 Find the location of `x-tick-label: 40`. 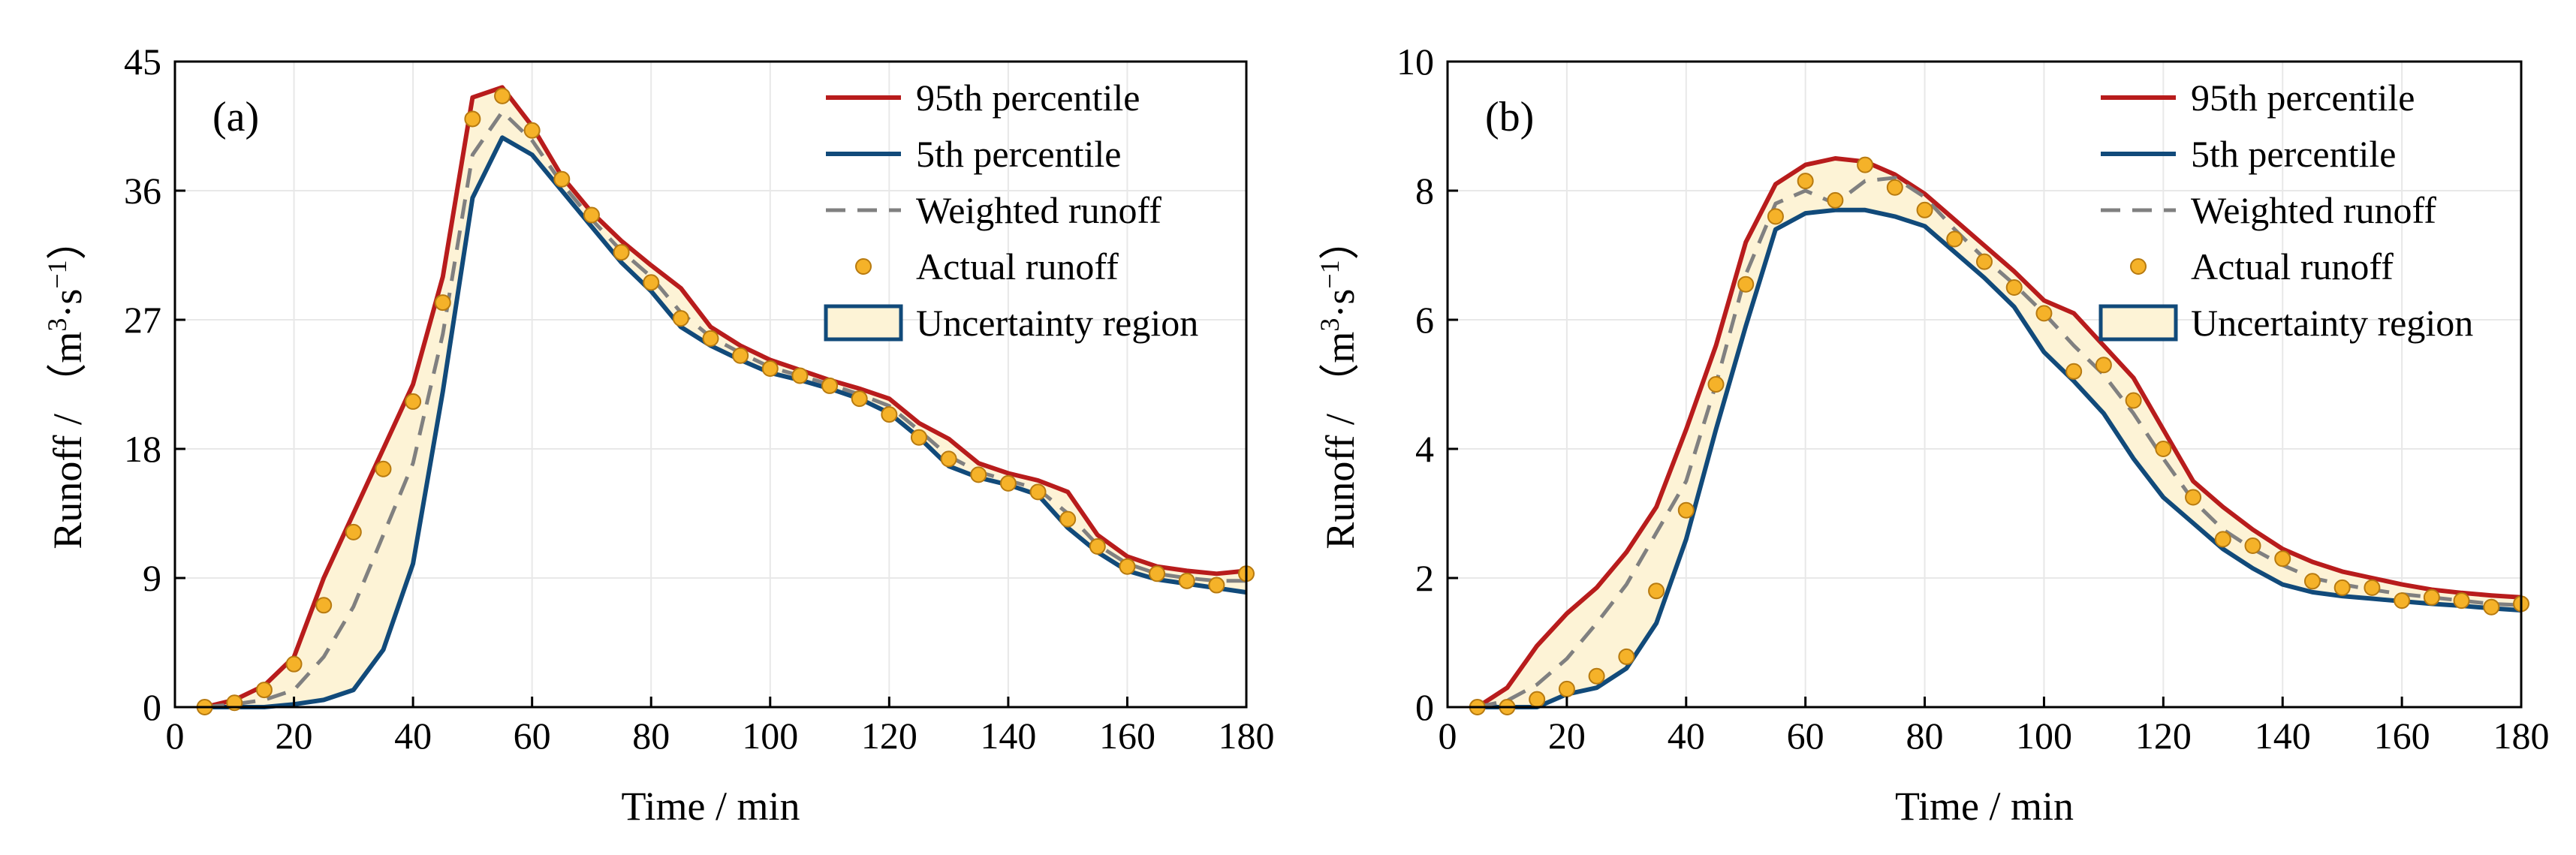

x-tick-label: 40 is located at coordinates (413, 736).